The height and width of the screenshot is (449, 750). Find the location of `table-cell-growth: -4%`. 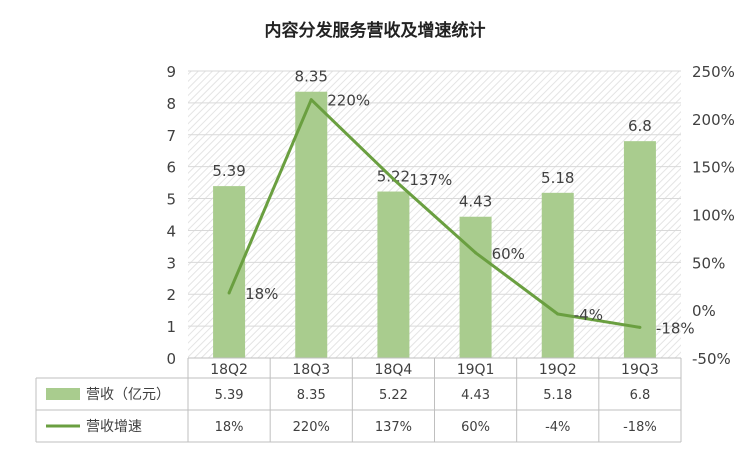

table-cell-growth: -4% is located at coordinates (557, 427).